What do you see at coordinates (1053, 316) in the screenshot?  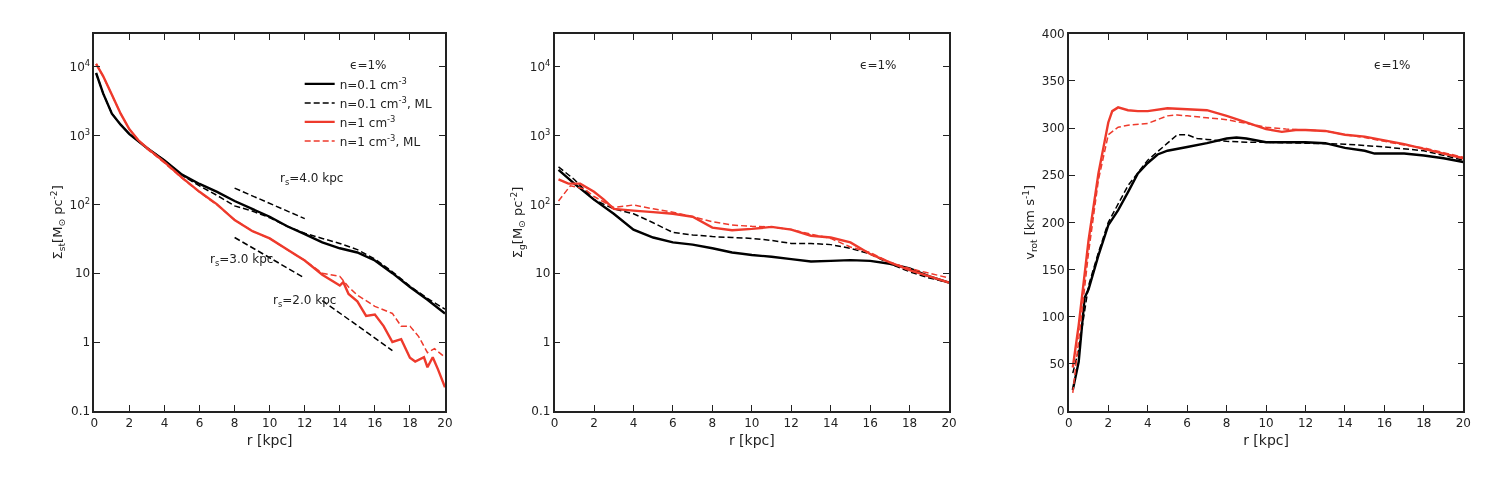 I see `y-tick-label: 100` at bounding box center [1053, 316].